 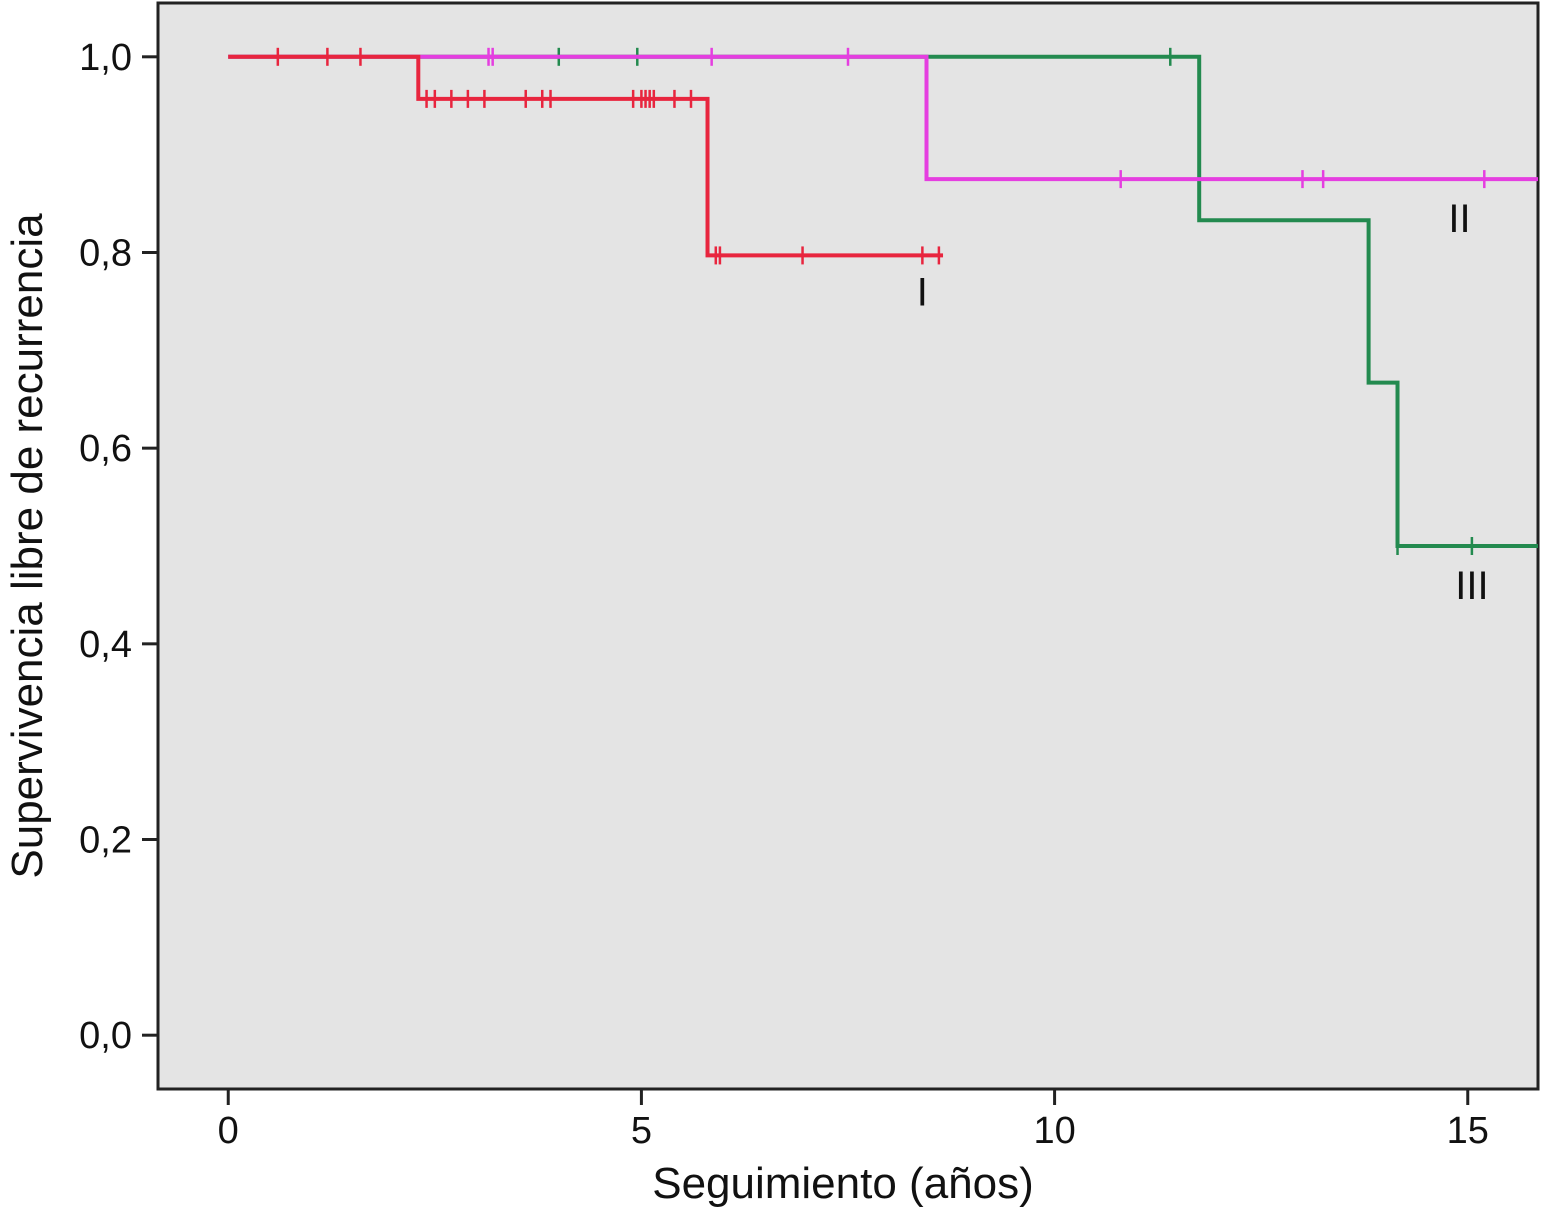 What do you see at coordinates (105, 1036) in the screenshot?
I see `y-tick-label: 0,0` at bounding box center [105, 1036].